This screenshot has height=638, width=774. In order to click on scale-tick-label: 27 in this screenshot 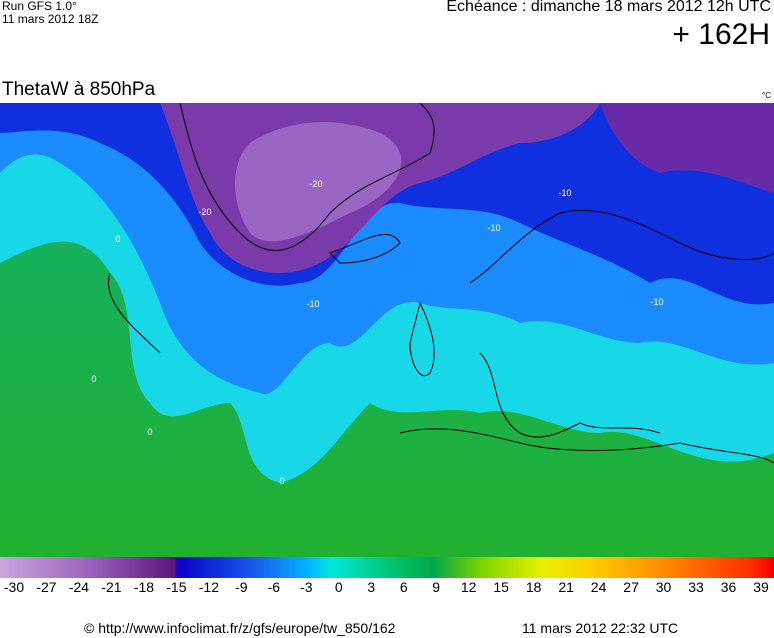, I will do `click(631, 587)`.